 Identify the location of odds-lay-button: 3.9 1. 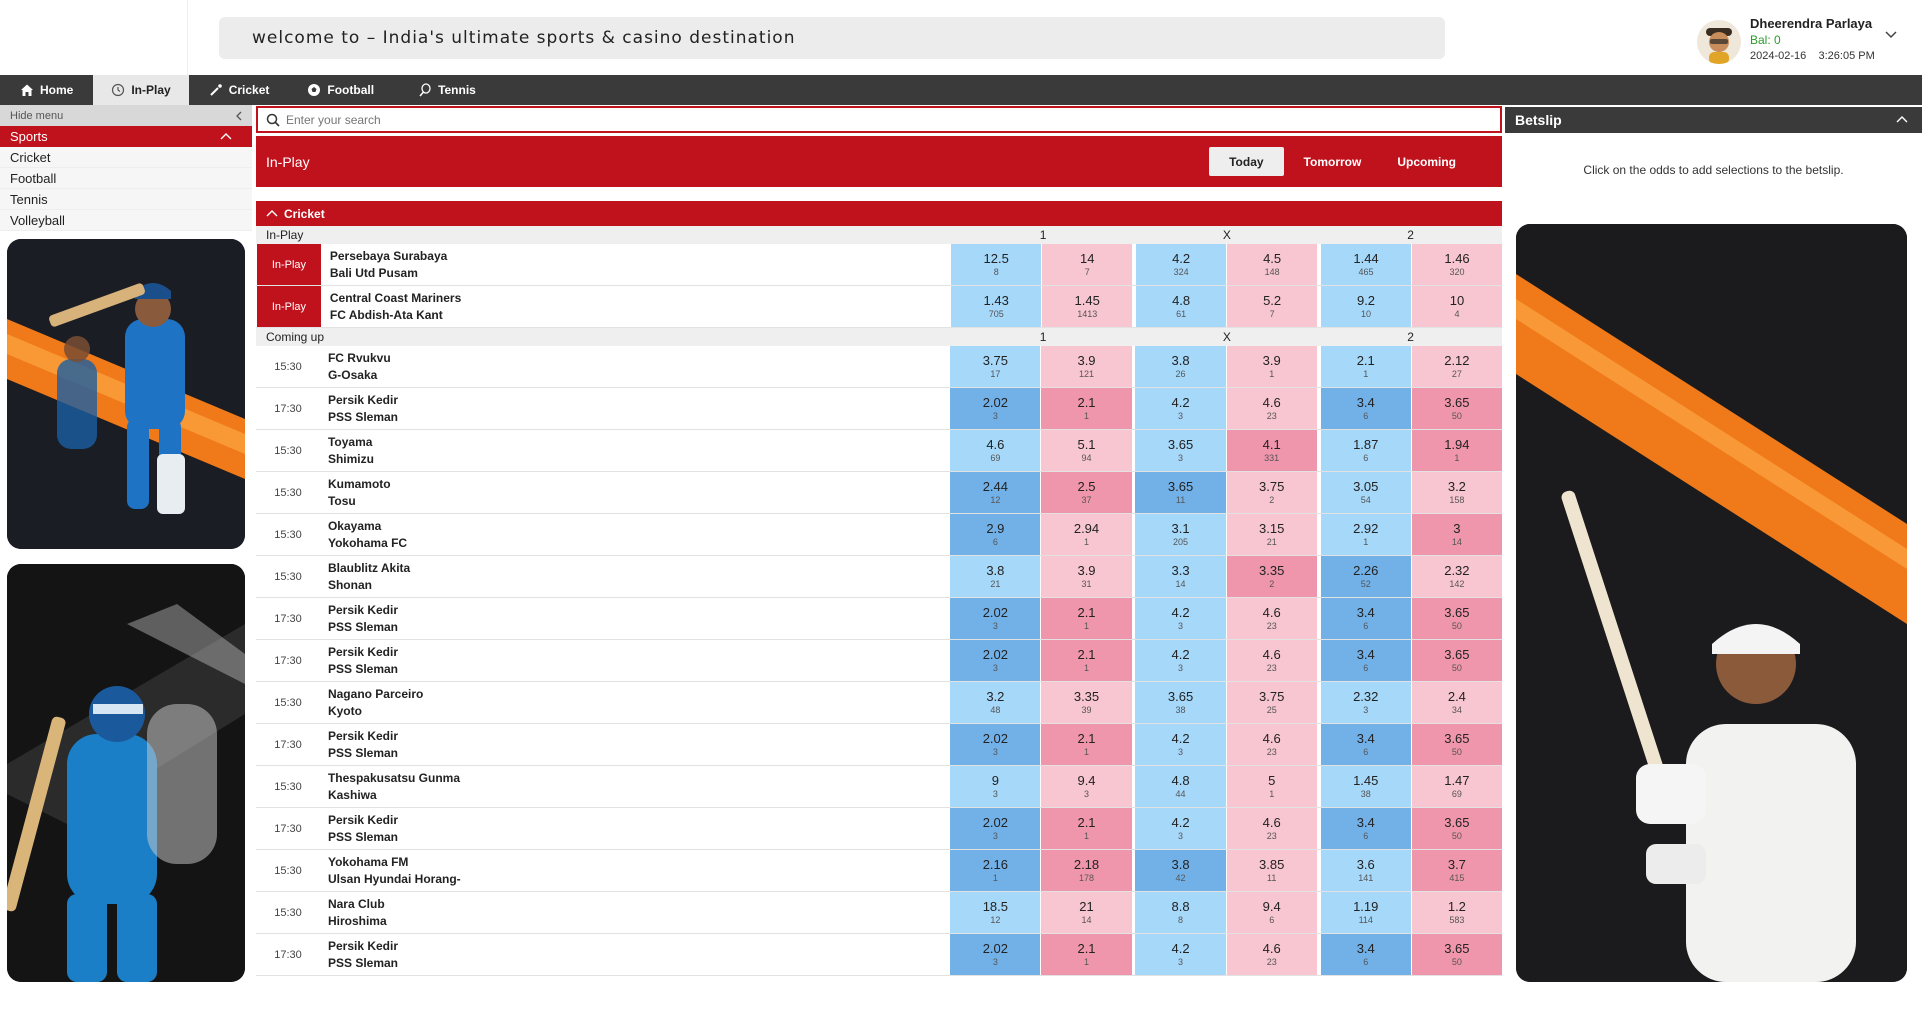
(1271, 366).